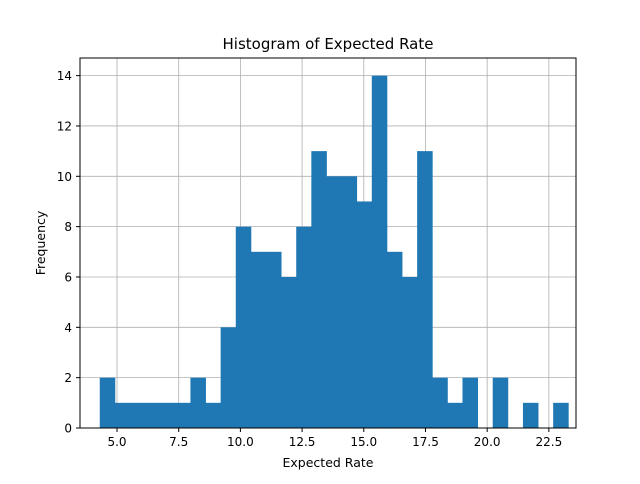 The height and width of the screenshot is (484, 640). What do you see at coordinates (68, 277) in the screenshot?
I see `y-tick-label: 6` at bounding box center [68, 277].